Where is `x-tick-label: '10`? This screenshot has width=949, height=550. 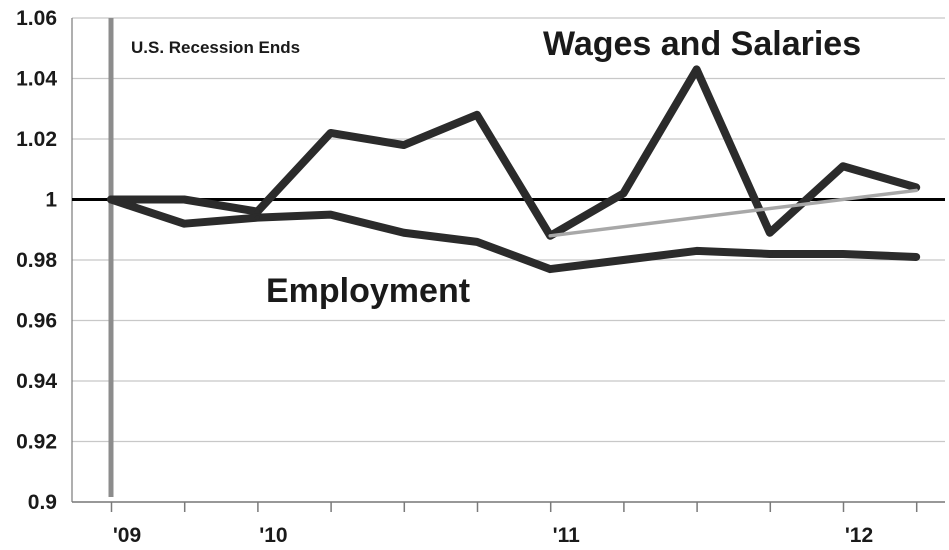
x-tick-label: '10 is located at coordinates (273, 535).